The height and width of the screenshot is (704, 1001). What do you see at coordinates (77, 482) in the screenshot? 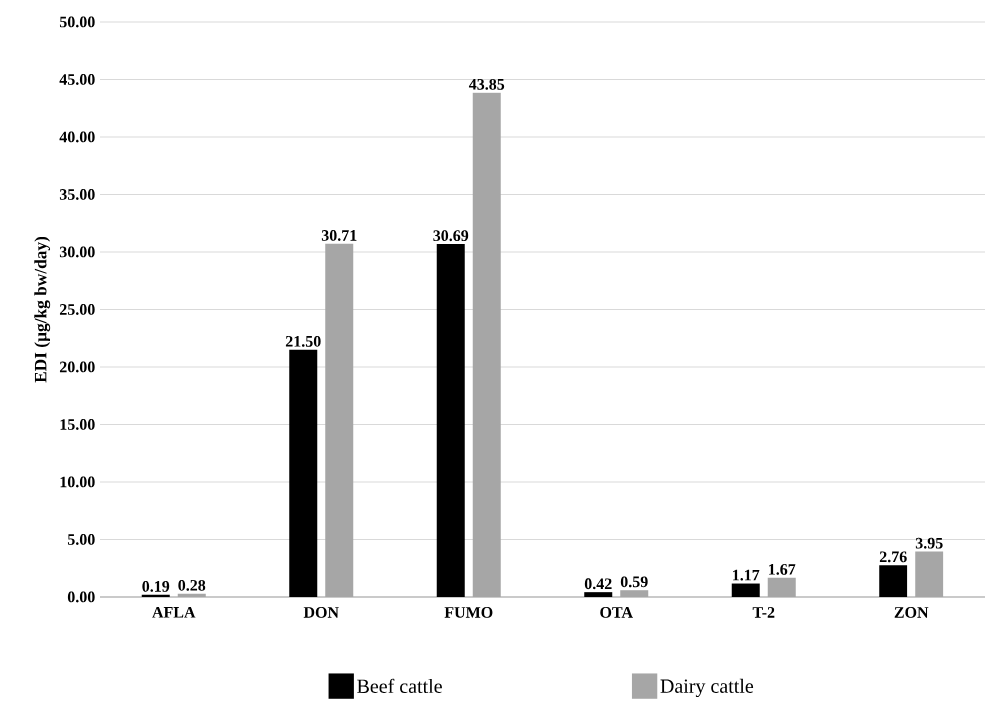
I see `y-tick-label: 10.00` at bounding box center [77, 482].